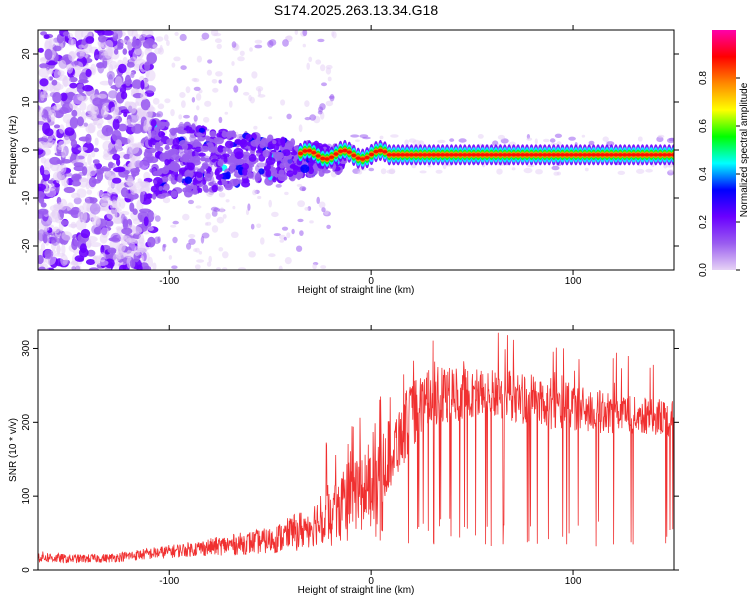  What do you see at coordinates (26, 570) in the screenshot?
I see `snr-y-tick-label: 0` at bounding box center [26, 570].